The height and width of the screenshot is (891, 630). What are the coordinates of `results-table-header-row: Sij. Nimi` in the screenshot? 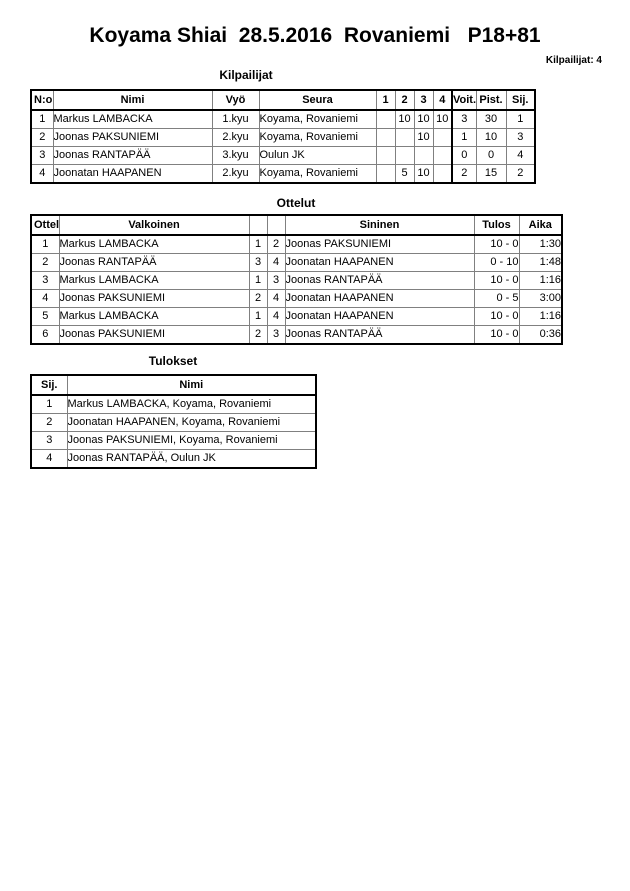 It's located at (173, 385).